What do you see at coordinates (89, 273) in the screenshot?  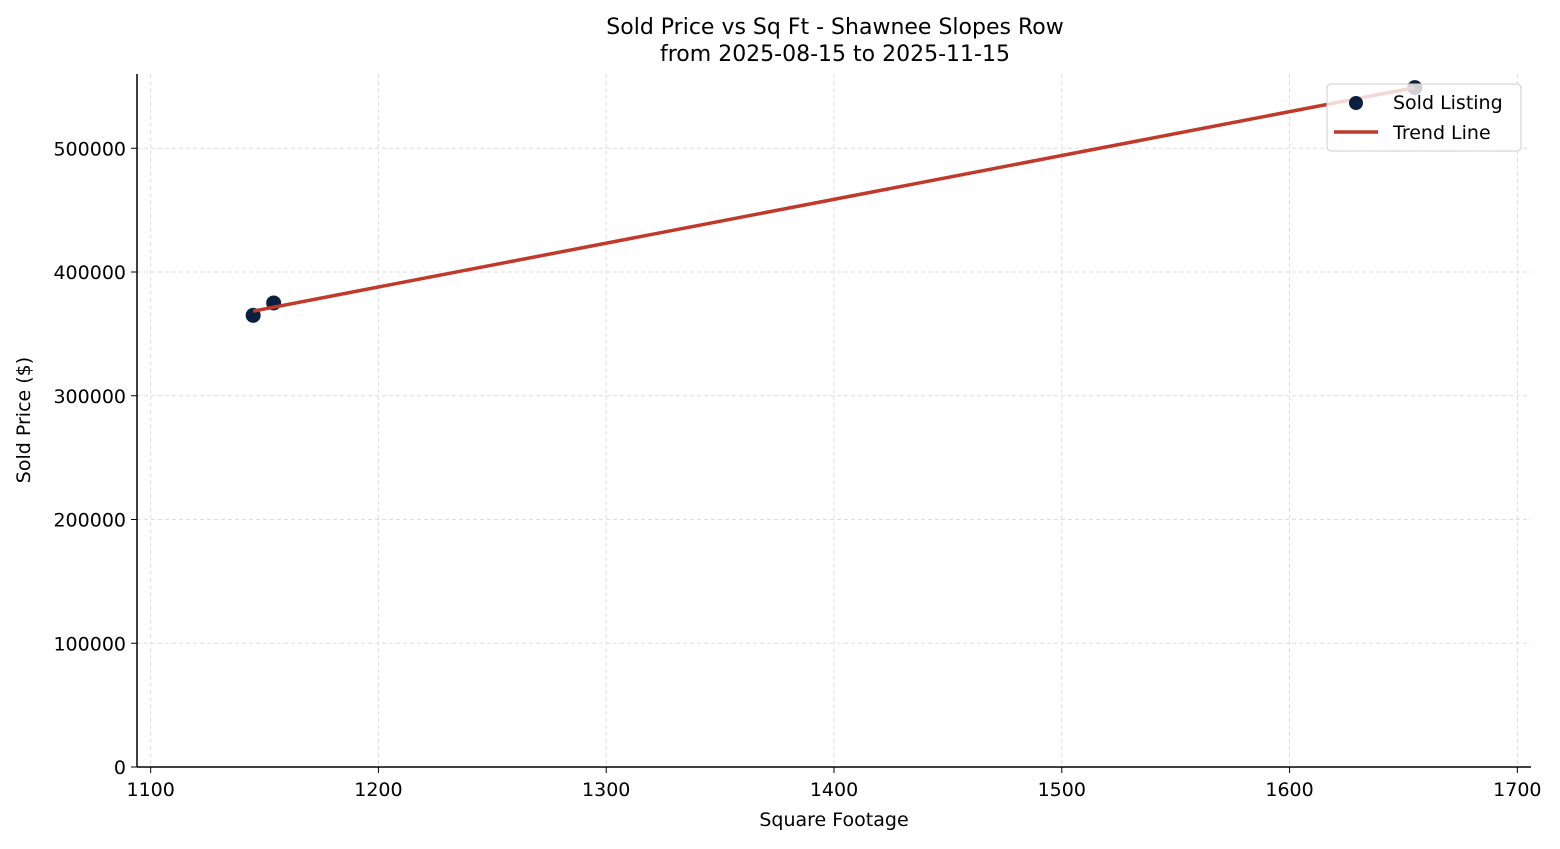 I see `y-tick-label: 400000` at bounding box center [89, 273].